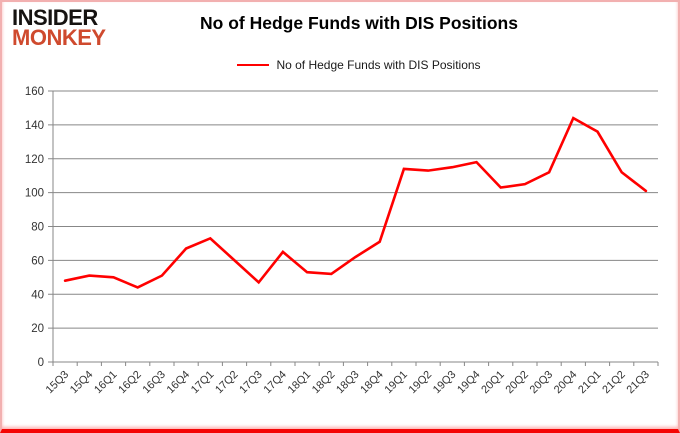 This screenshot has width=680, height=433. What do you see at coordinates (41, 363) in the screenshot?
I see `svg-text: 0` at bounding box center [41, 363].